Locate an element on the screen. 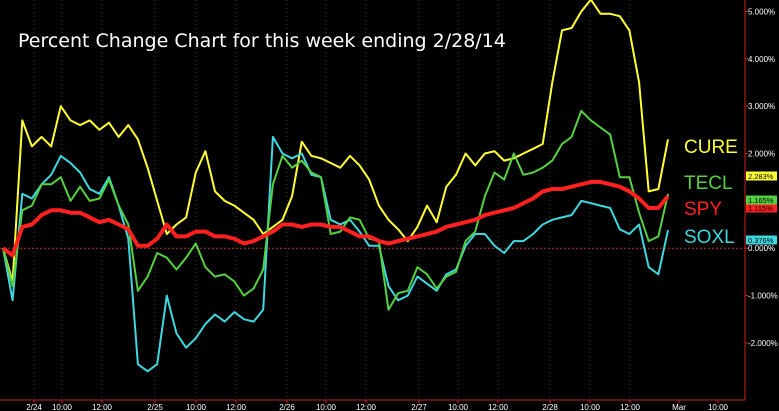 Image resolution: width=779 pixels, height=411 pixels. y-tick-label: -2.000% is located at coordinates (763, 343).